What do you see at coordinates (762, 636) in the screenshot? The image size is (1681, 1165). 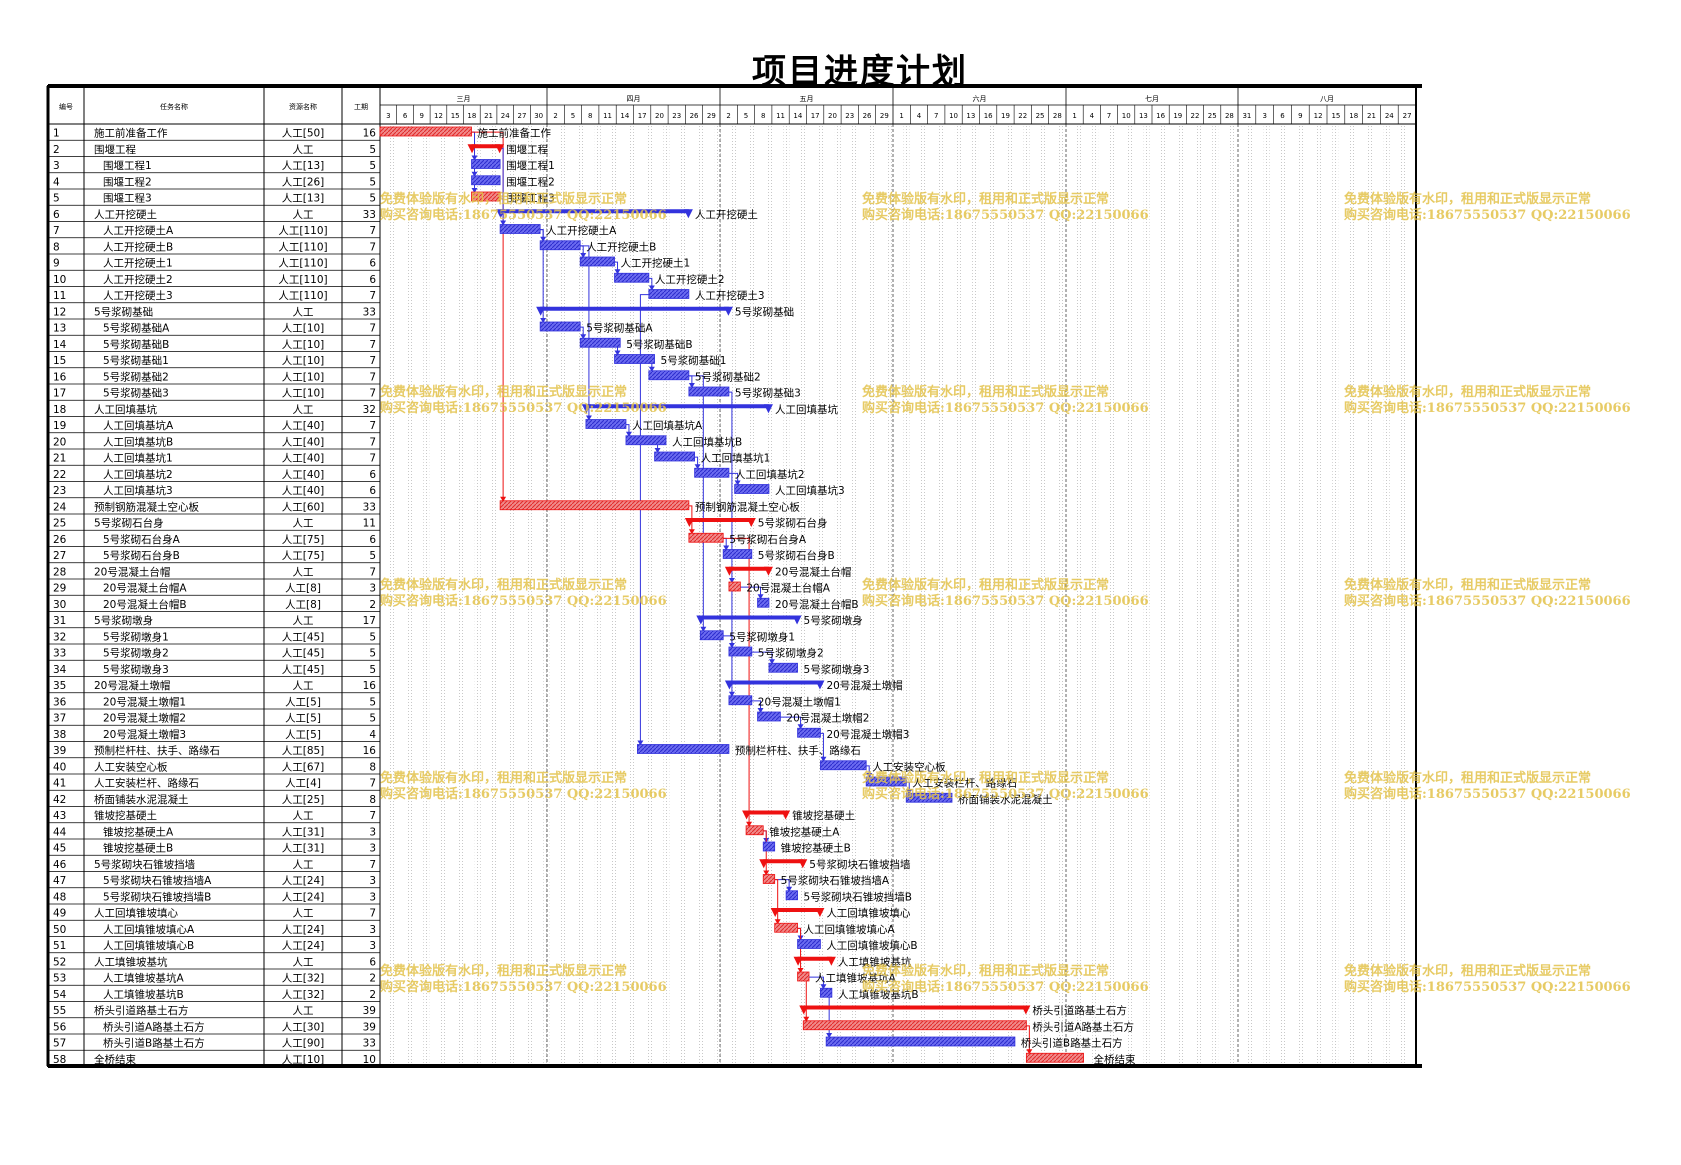 I see `bar-label: 5号浆砌墩身1` at bounding box center [762, 636].